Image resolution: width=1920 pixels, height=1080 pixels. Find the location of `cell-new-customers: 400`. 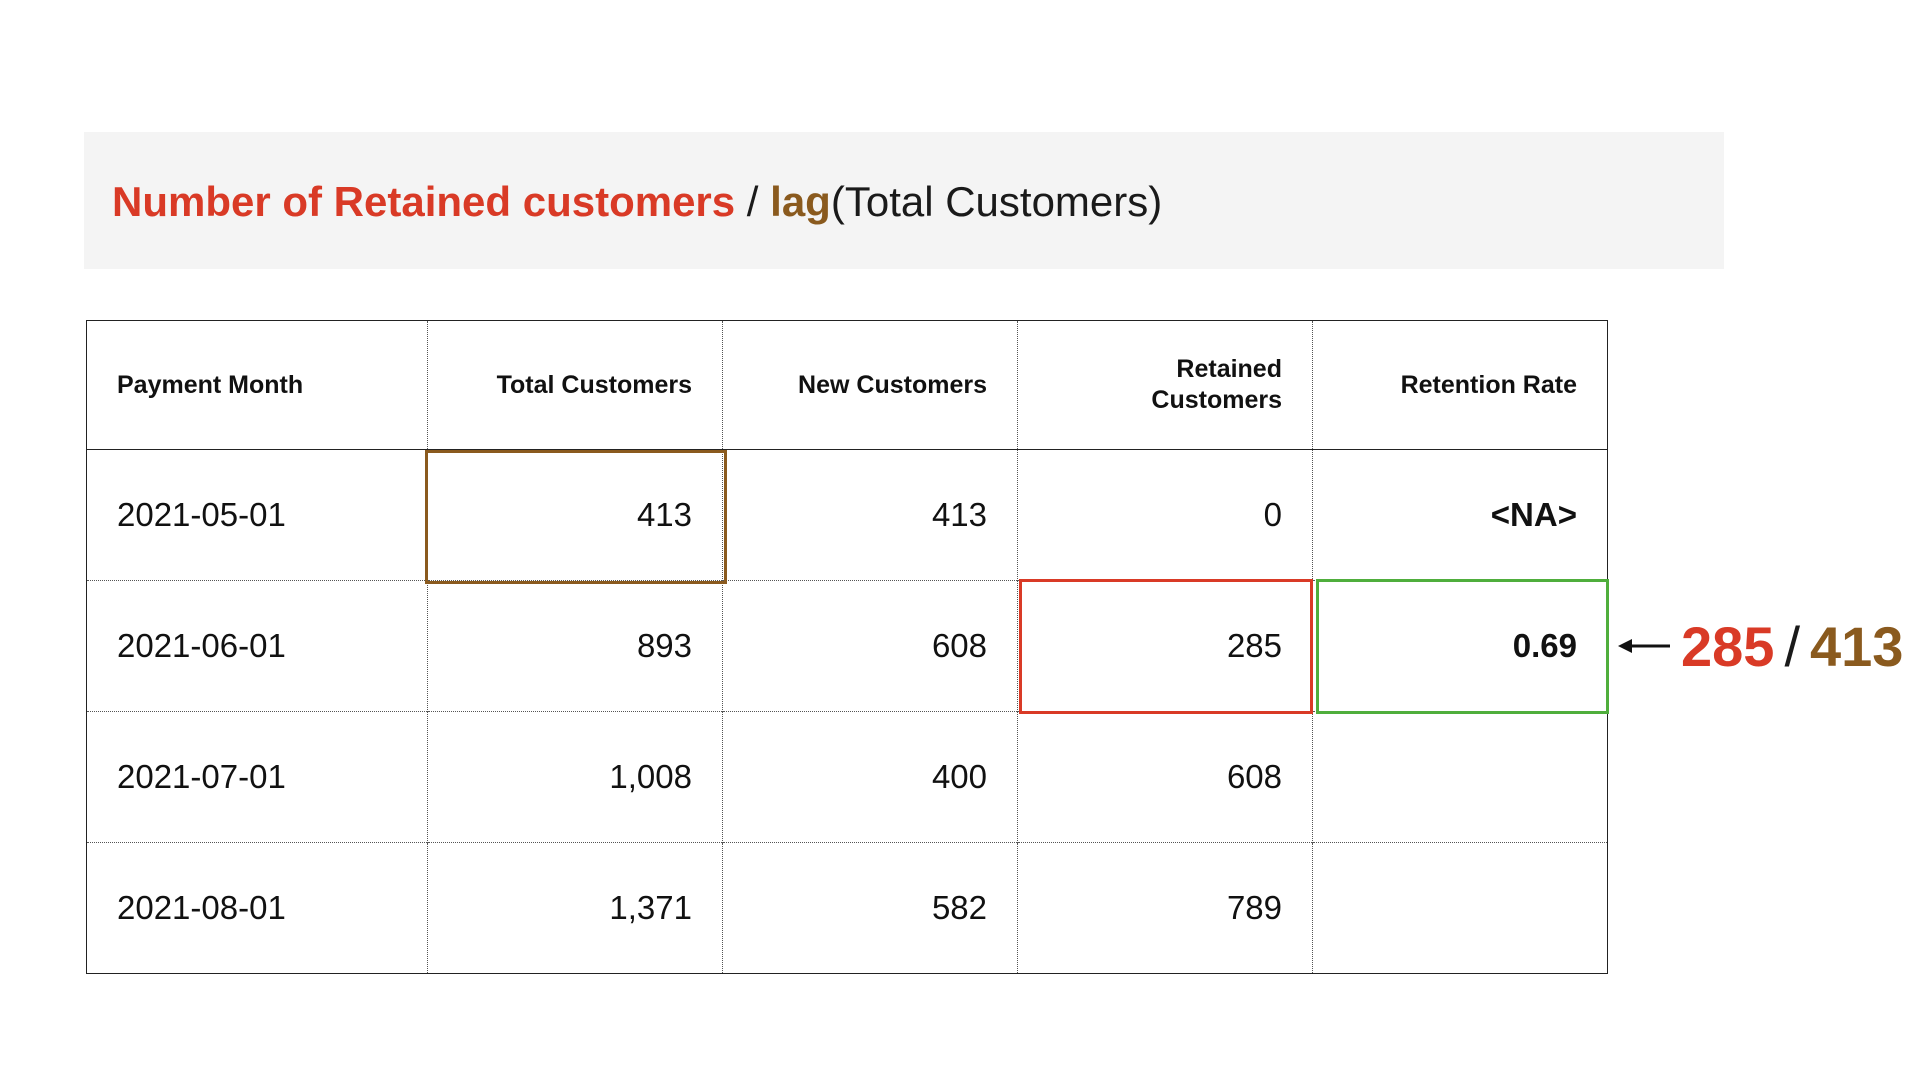

cell-new-customers: 400 is located at coordinates (870, 777).